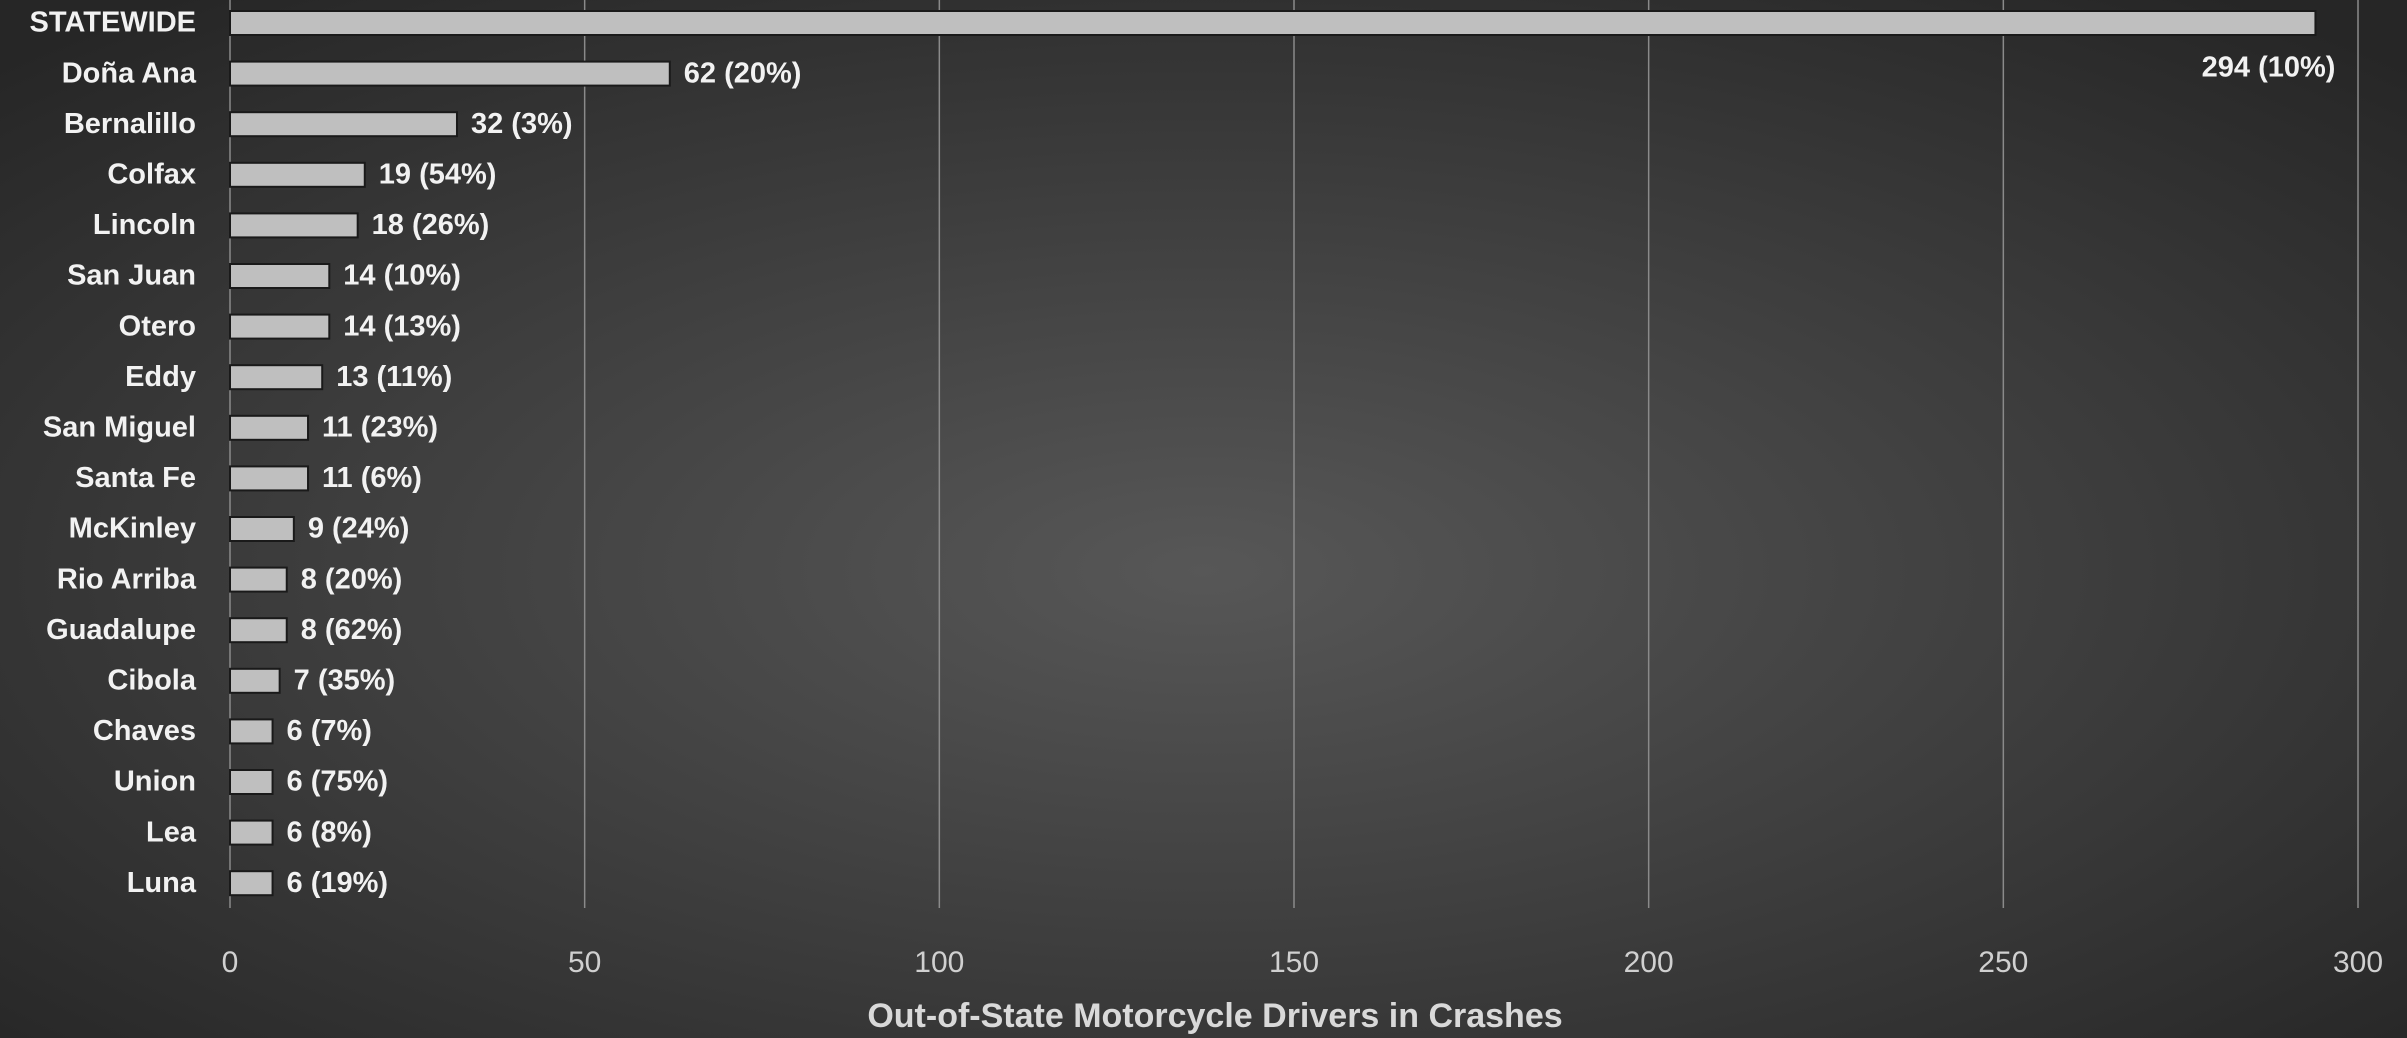 Image resolution: width=2407 pixels, height=1038 pixels. Describe the element at coordinates (121, 630) in the screenshot. I see `y-tick-label: Guadalupe` at that location.